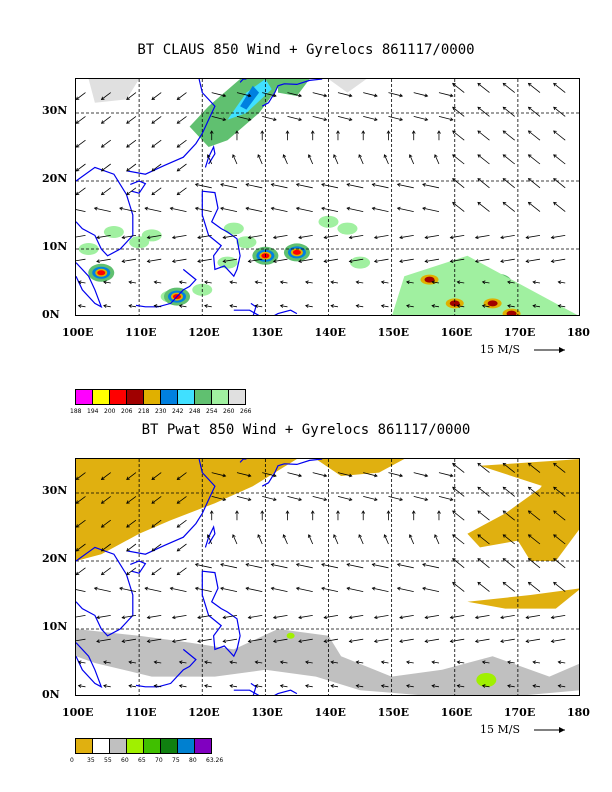 Image resolution: width=612 pixels, height=792 pixels. What do you see at coordinates (204, 712) in the screenshot?
I see `x-tick-label: 120E` at bounding box center [204, 712].